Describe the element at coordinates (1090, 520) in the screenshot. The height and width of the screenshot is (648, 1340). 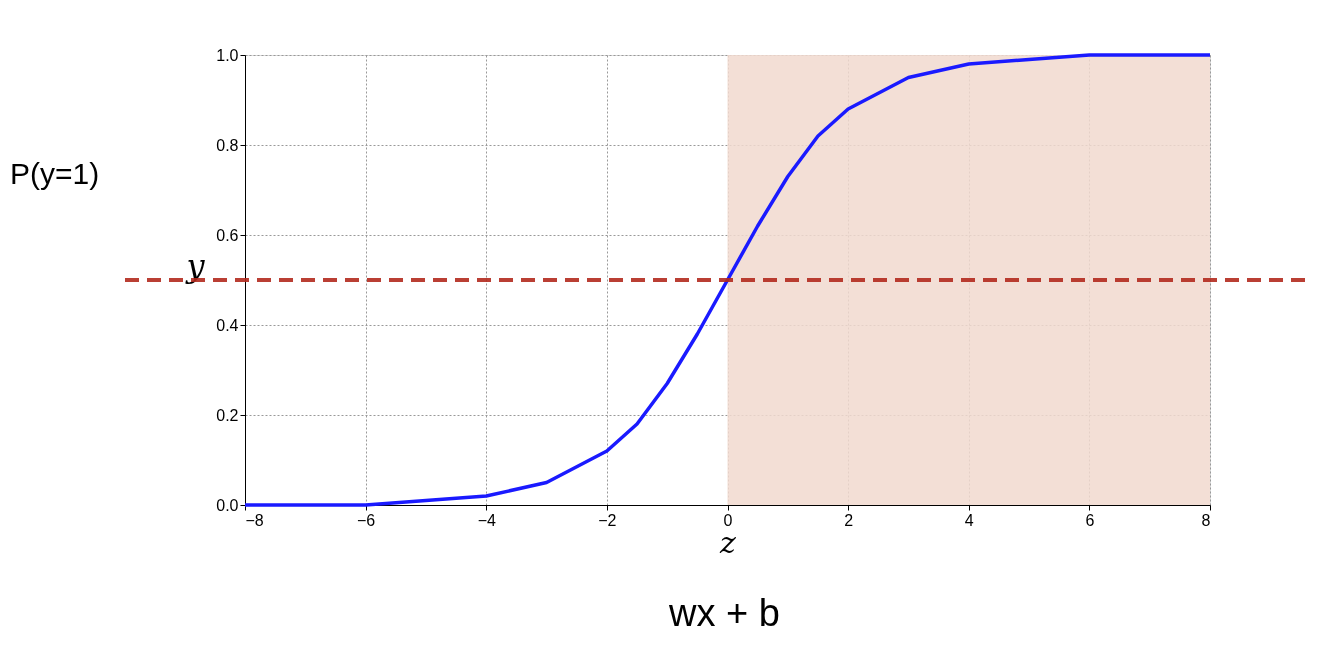
I see `x-tick-label: 6` at that location.